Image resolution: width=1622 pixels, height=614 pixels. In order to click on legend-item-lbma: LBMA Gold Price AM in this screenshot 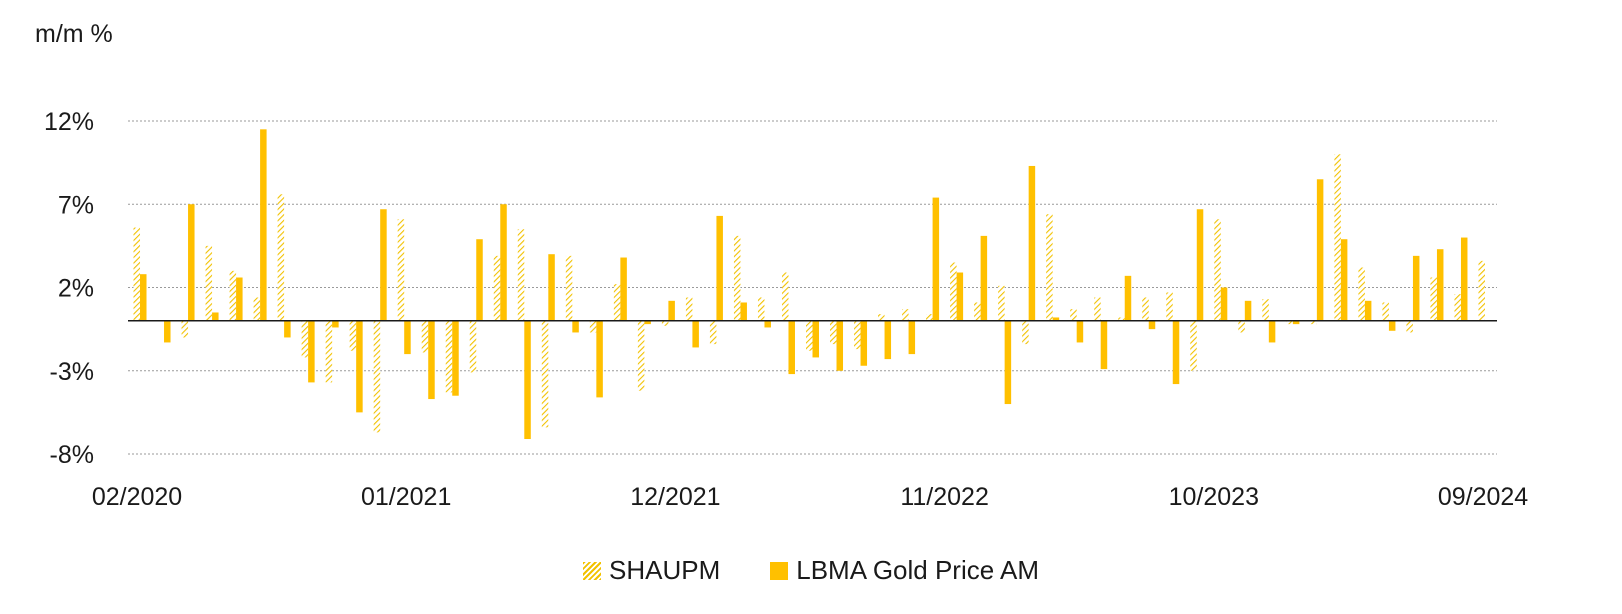, I will do `click(904, 570)`.